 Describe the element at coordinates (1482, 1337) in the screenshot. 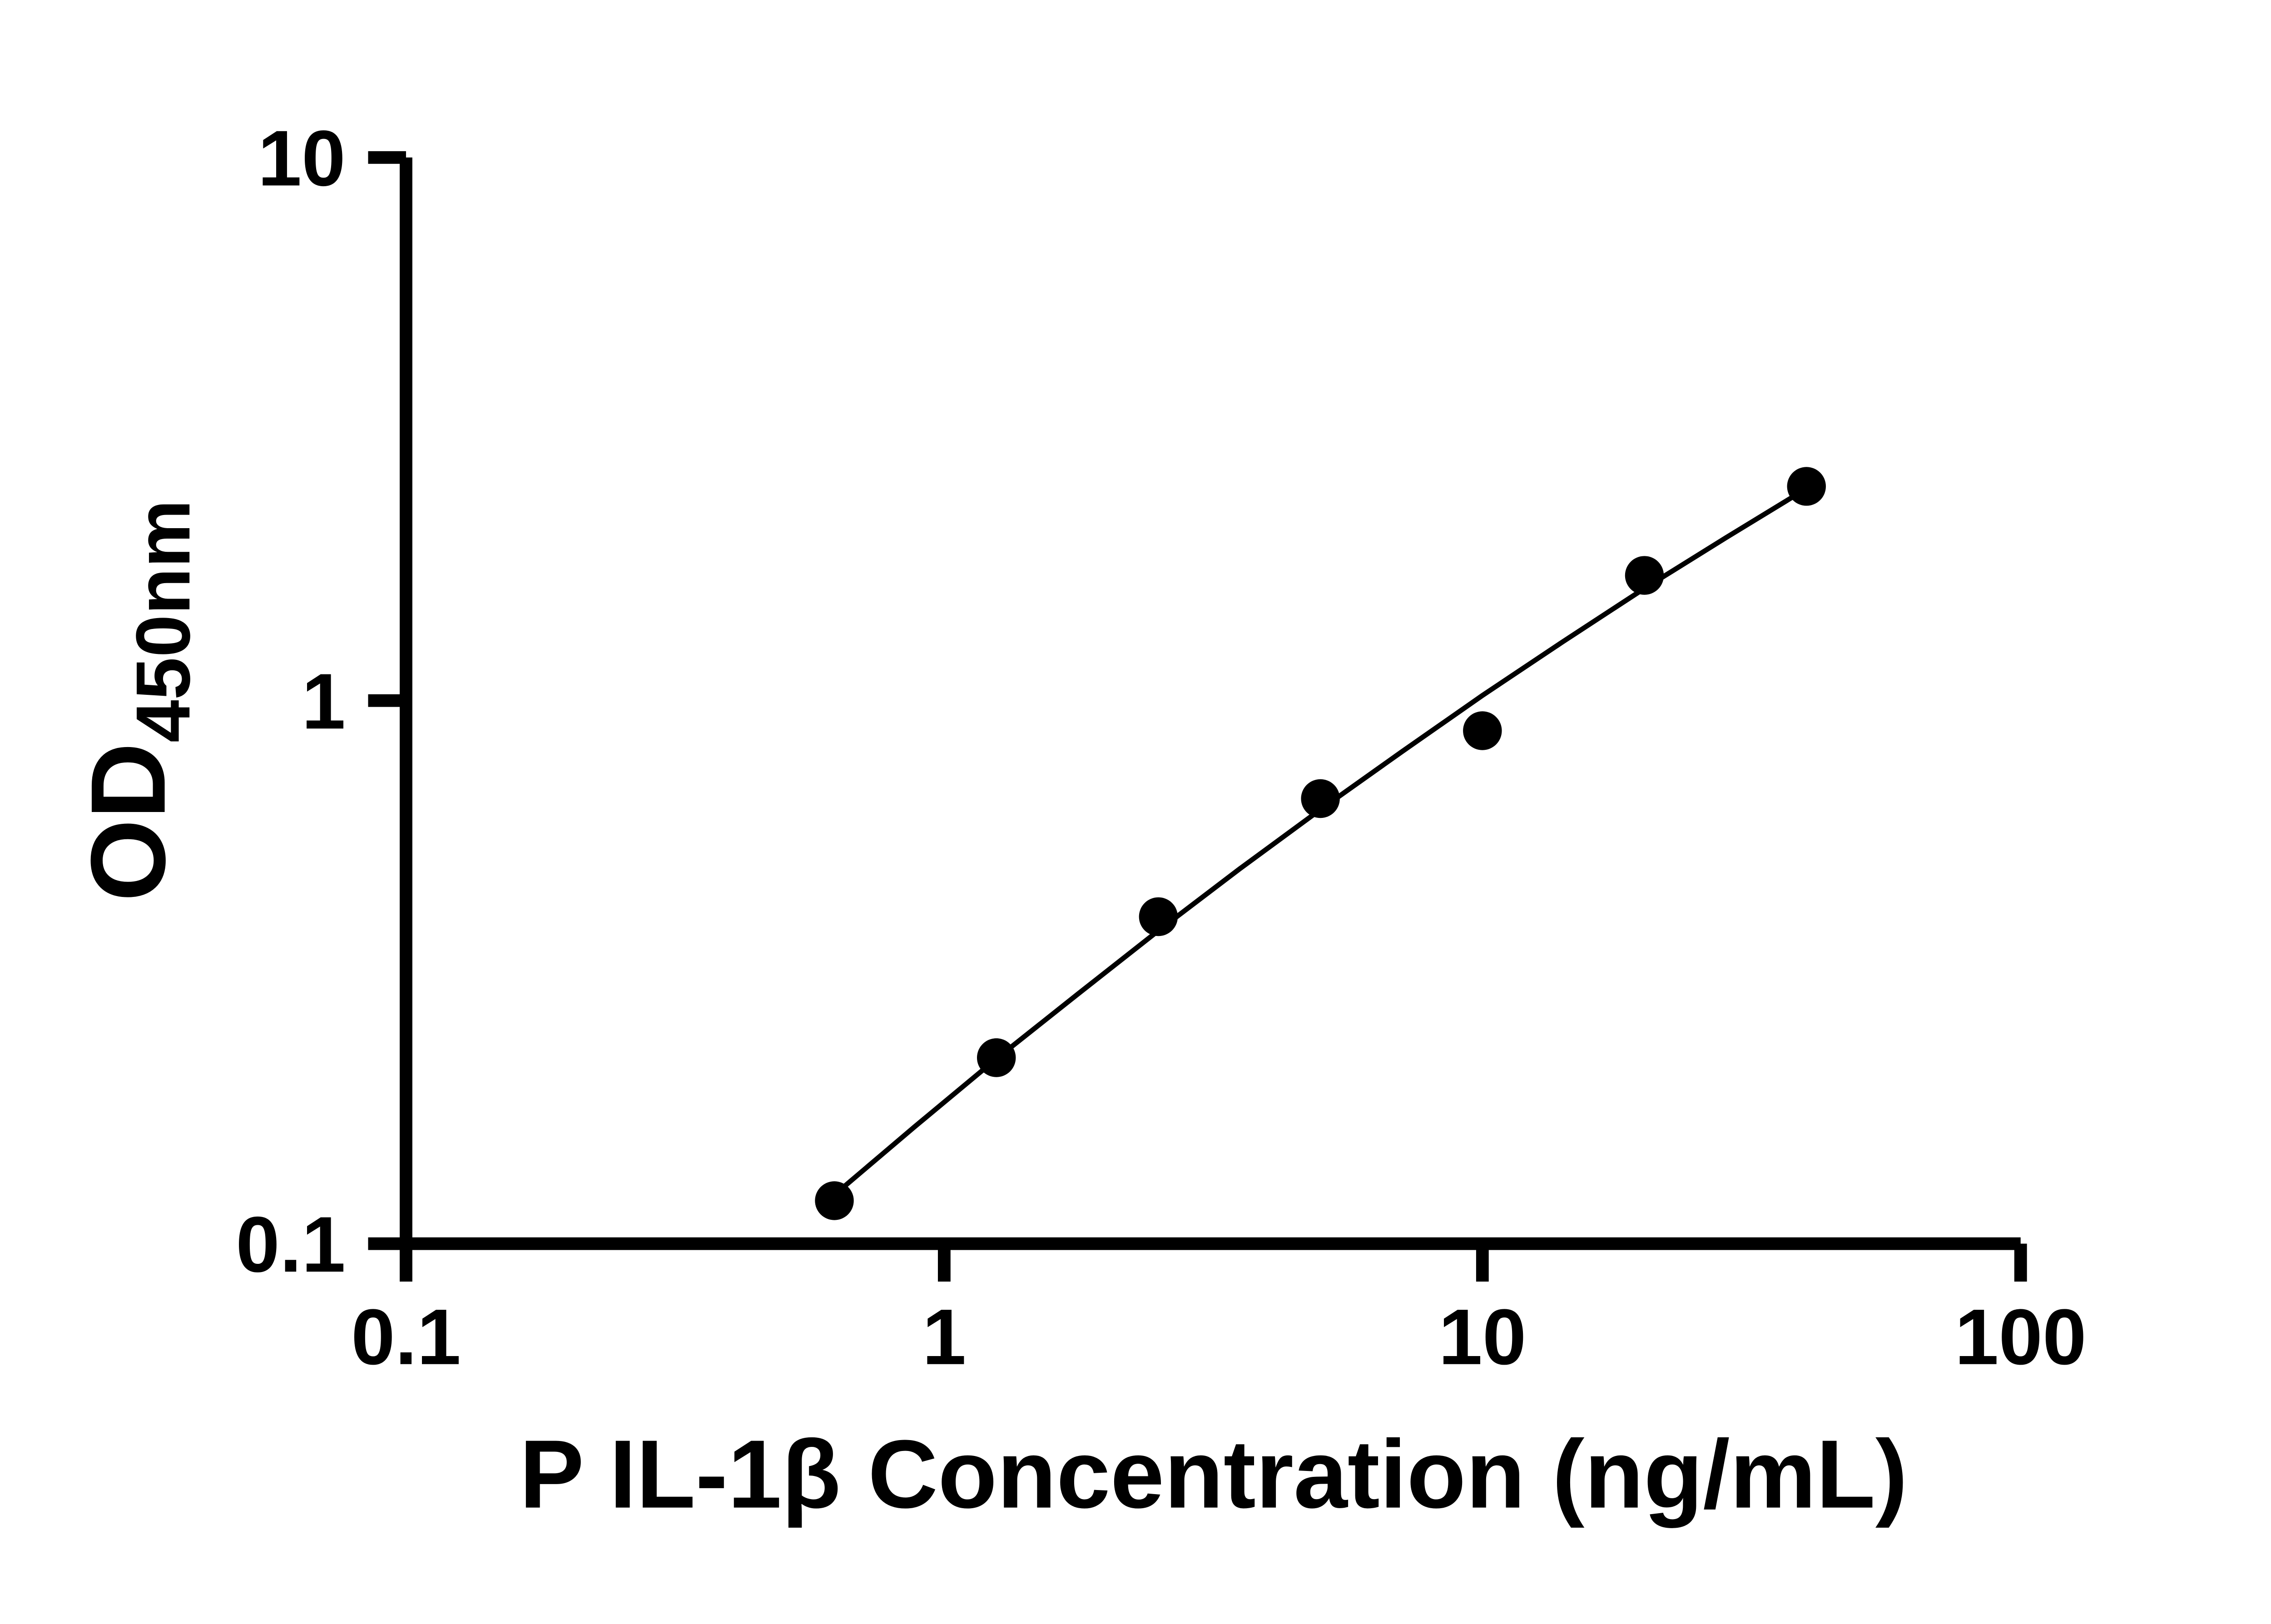

I see `x-axis-tick-label: 10` at that location.